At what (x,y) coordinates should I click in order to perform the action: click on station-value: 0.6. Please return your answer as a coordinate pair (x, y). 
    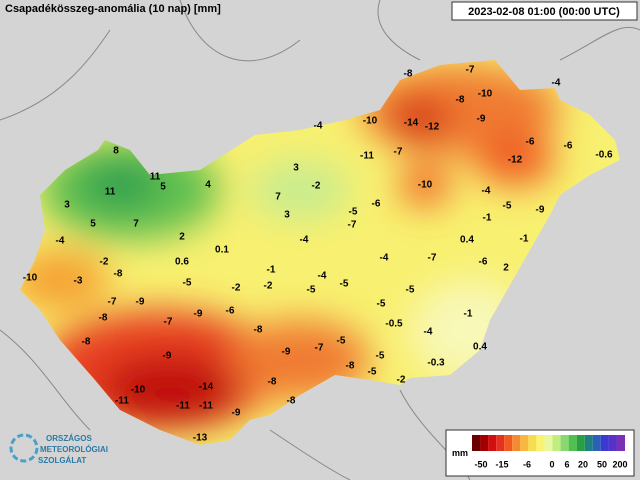
    Looking at the image, I should click on (182, 262).